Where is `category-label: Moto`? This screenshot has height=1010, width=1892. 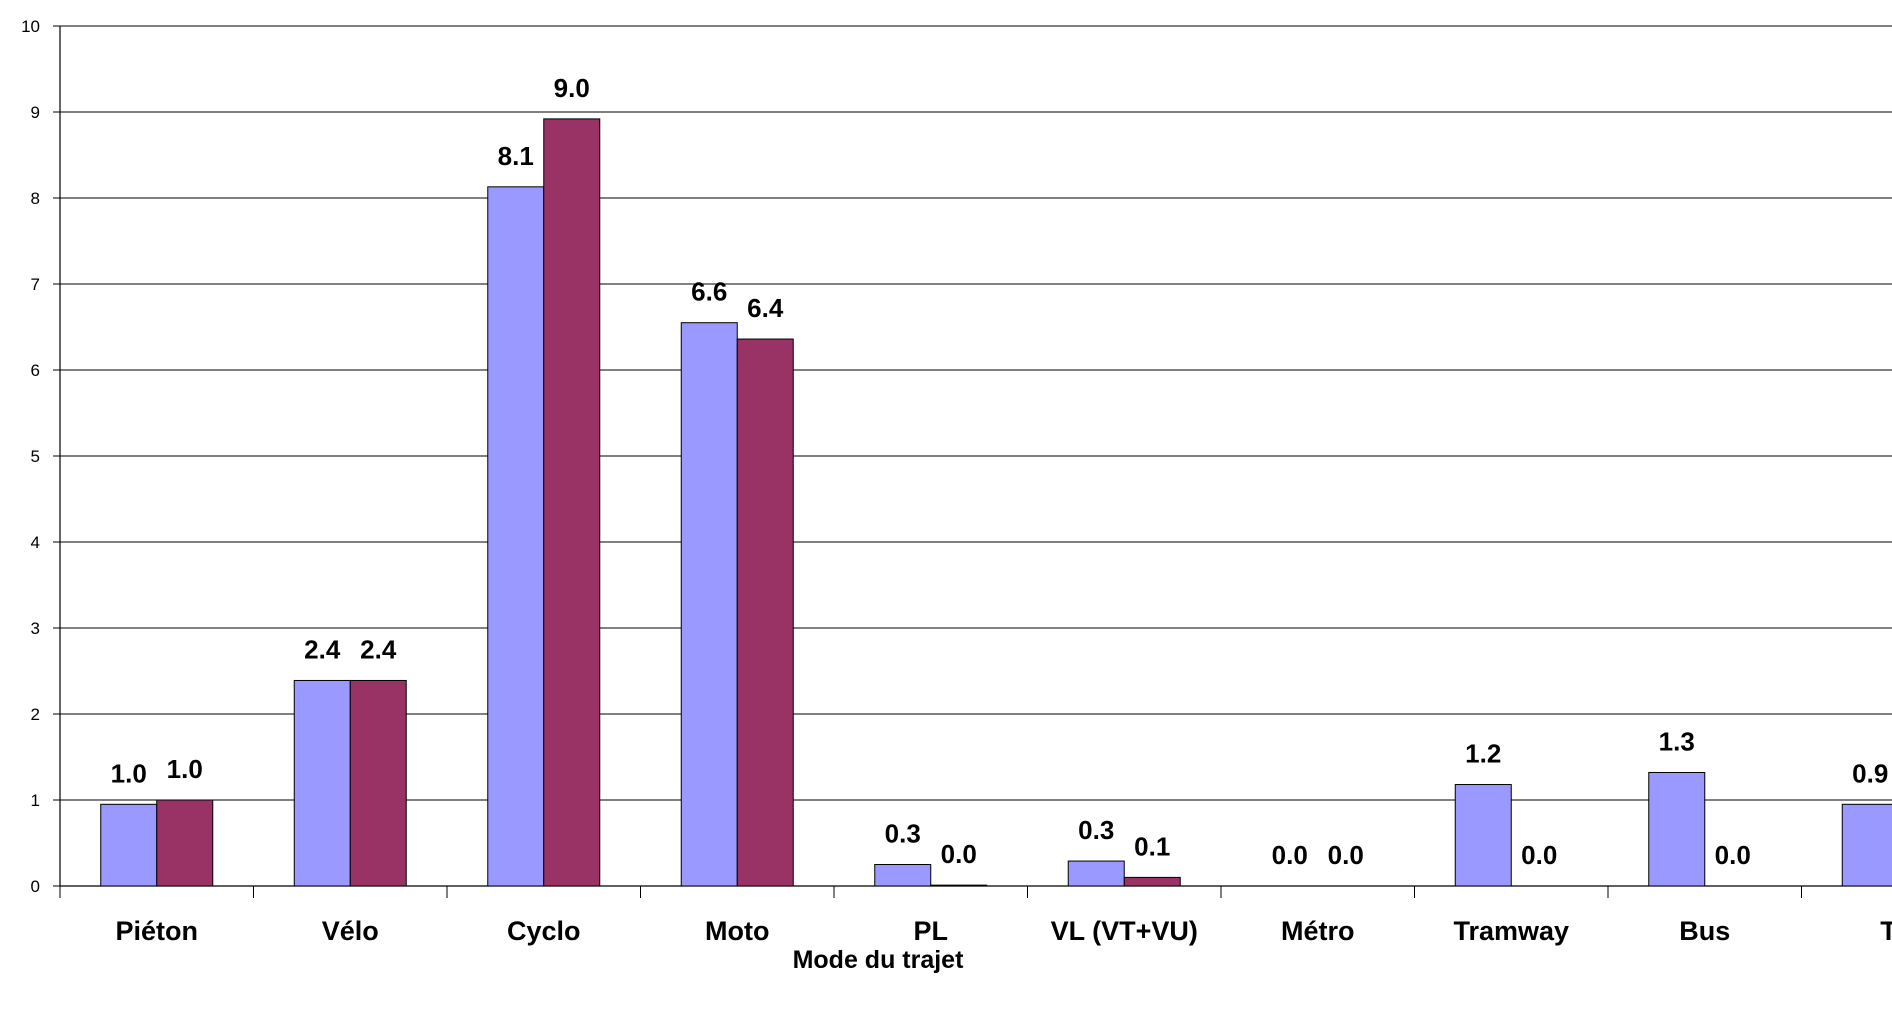 category-label: Moto is located at coordinates (737, 931).